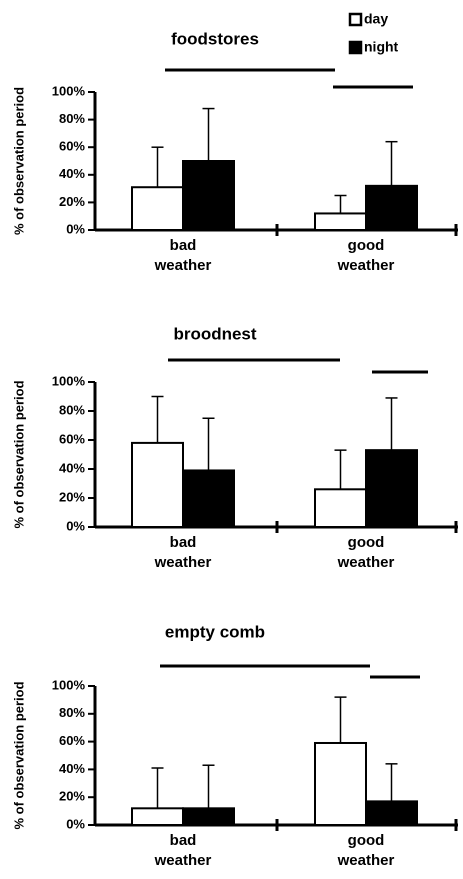 This screenshot has height=879, width=463. I want to click on chart-title: empty comb, so click(215, 631).